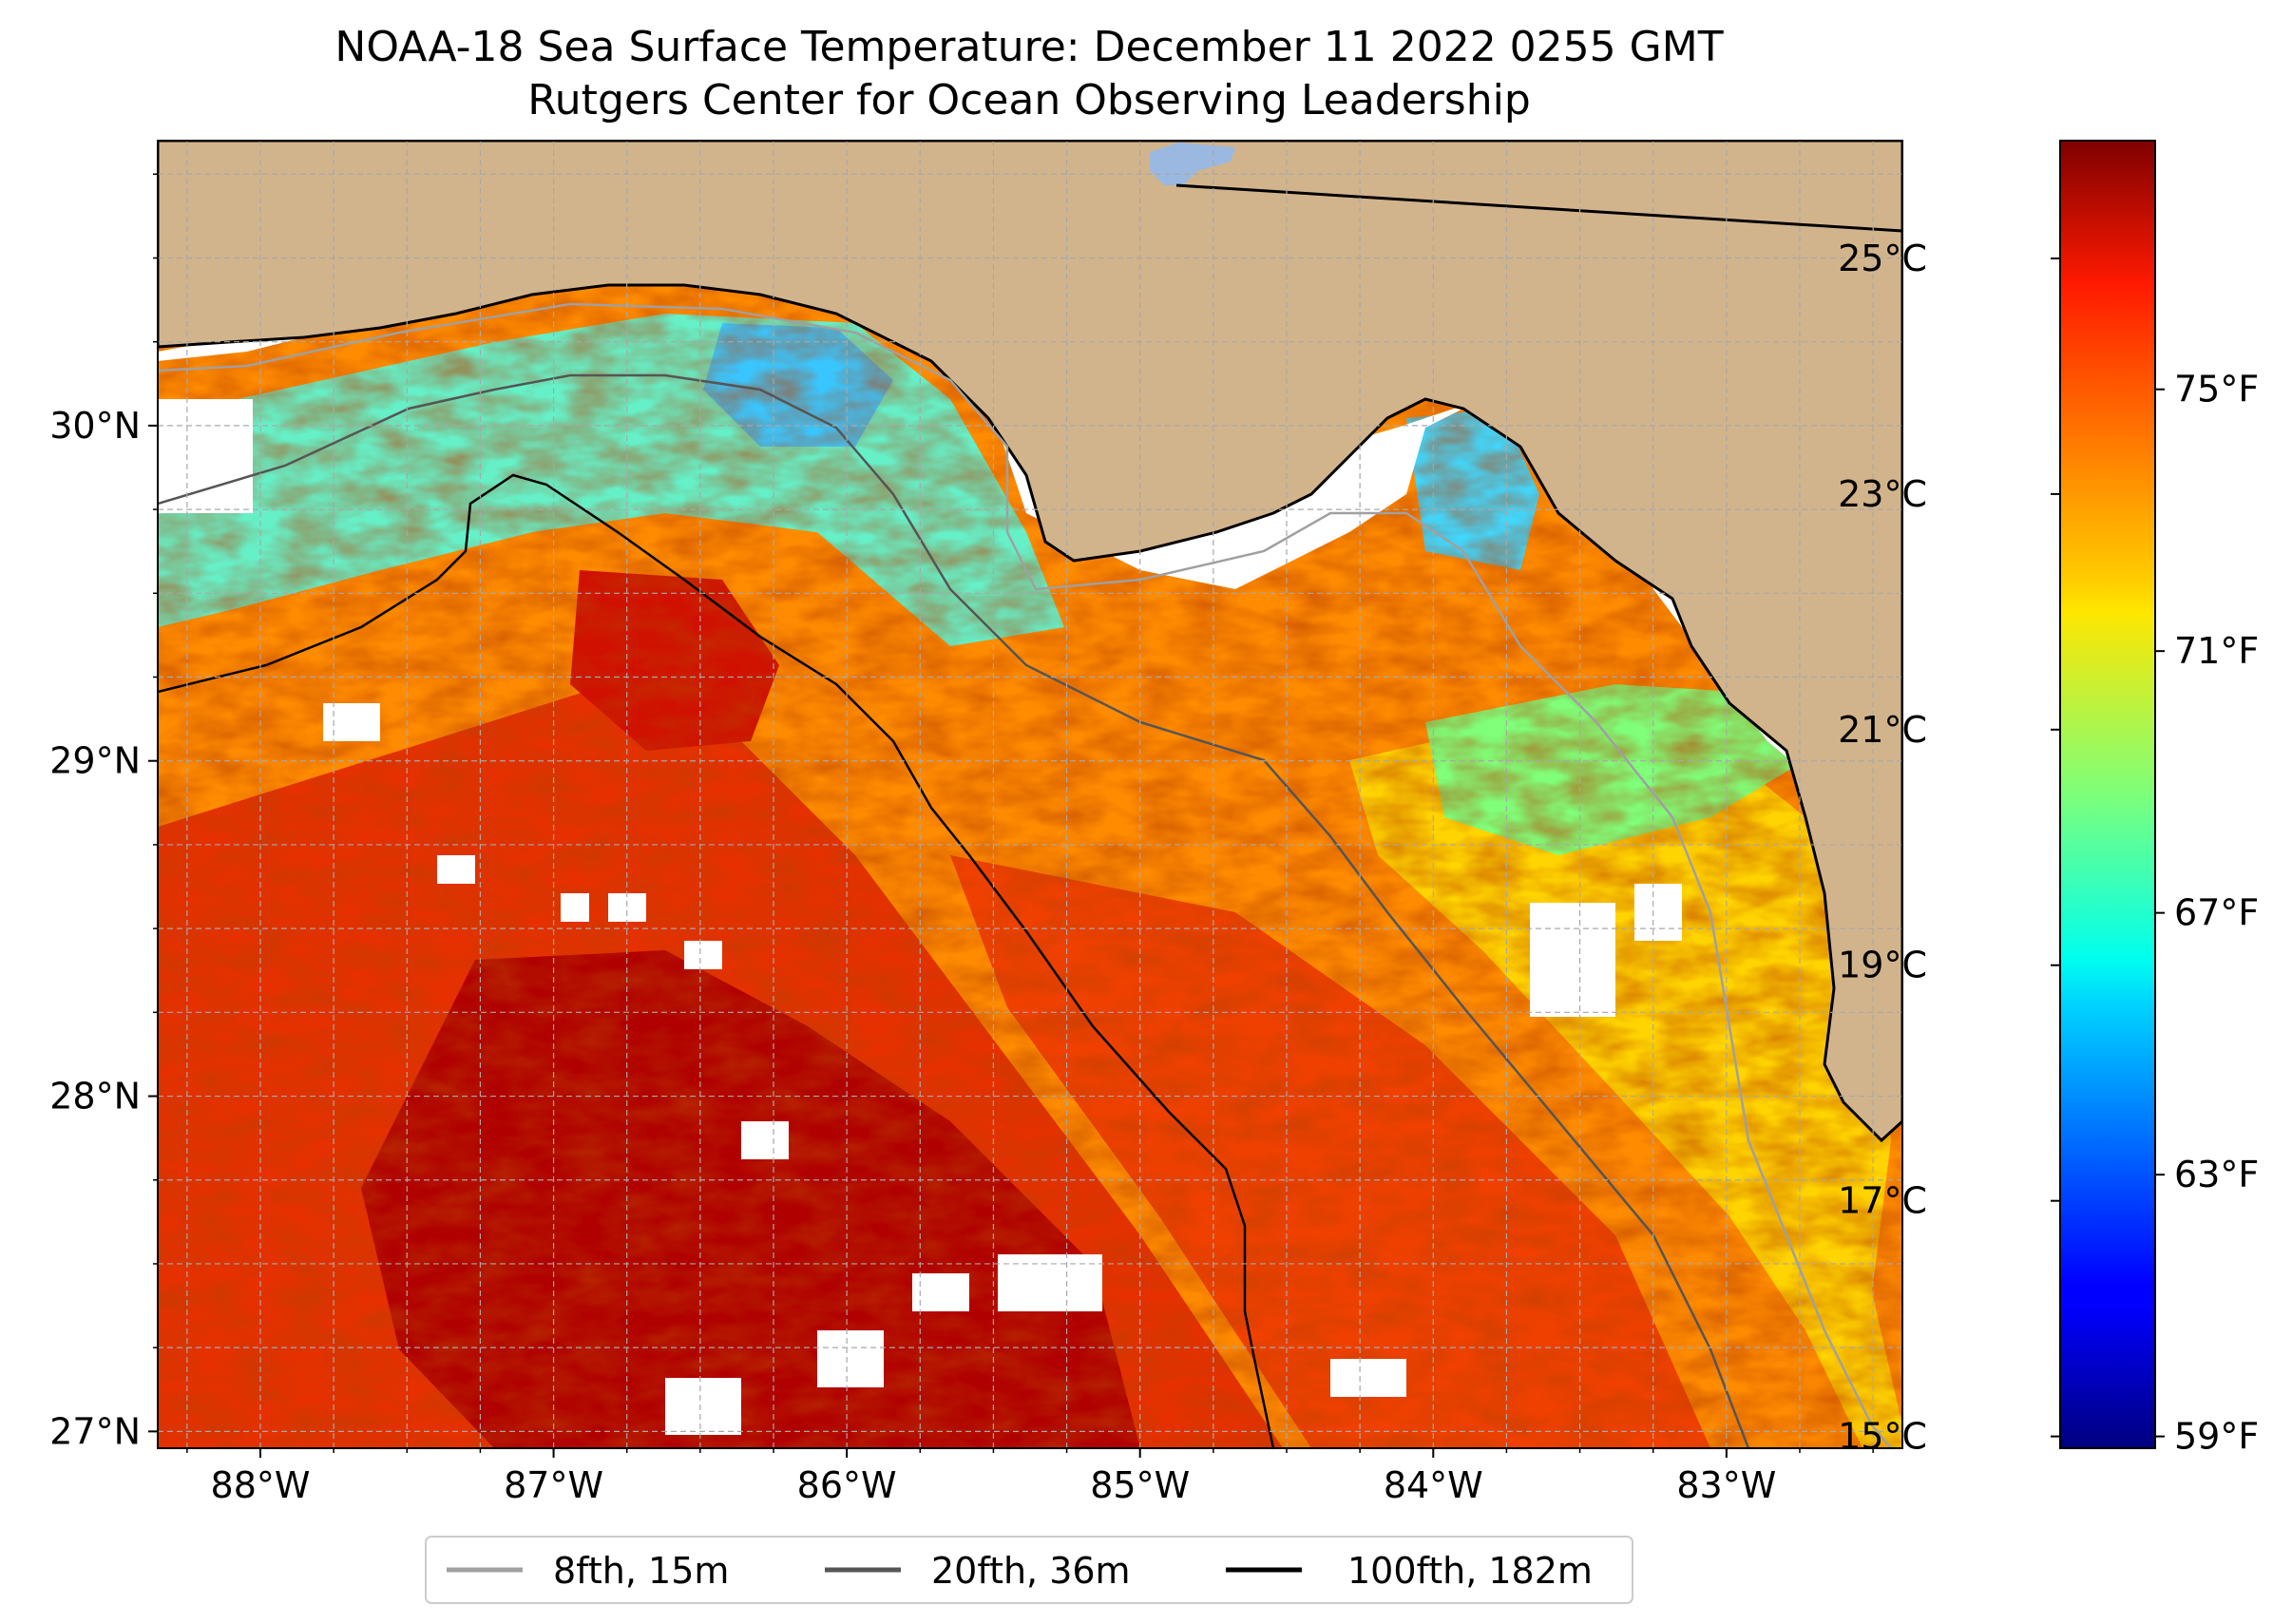 This screenshot has width=2292, height=1624. What do you see at coordinates (2216, 390) in the screenshot?
I see `fahrenheit-tick-label: 75°F` at bounding box center [2216, 390].